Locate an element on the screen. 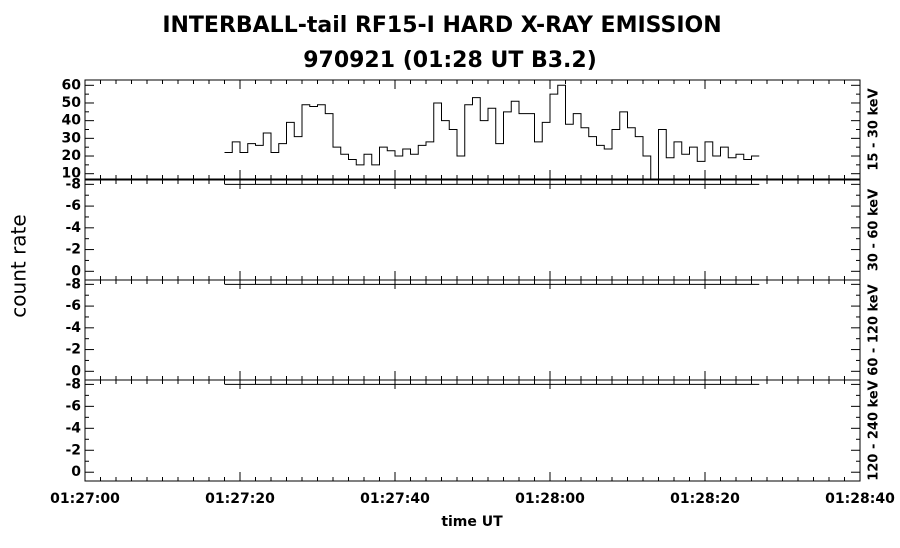  y-axis-label: count rate is located at coordinates (19, 265).